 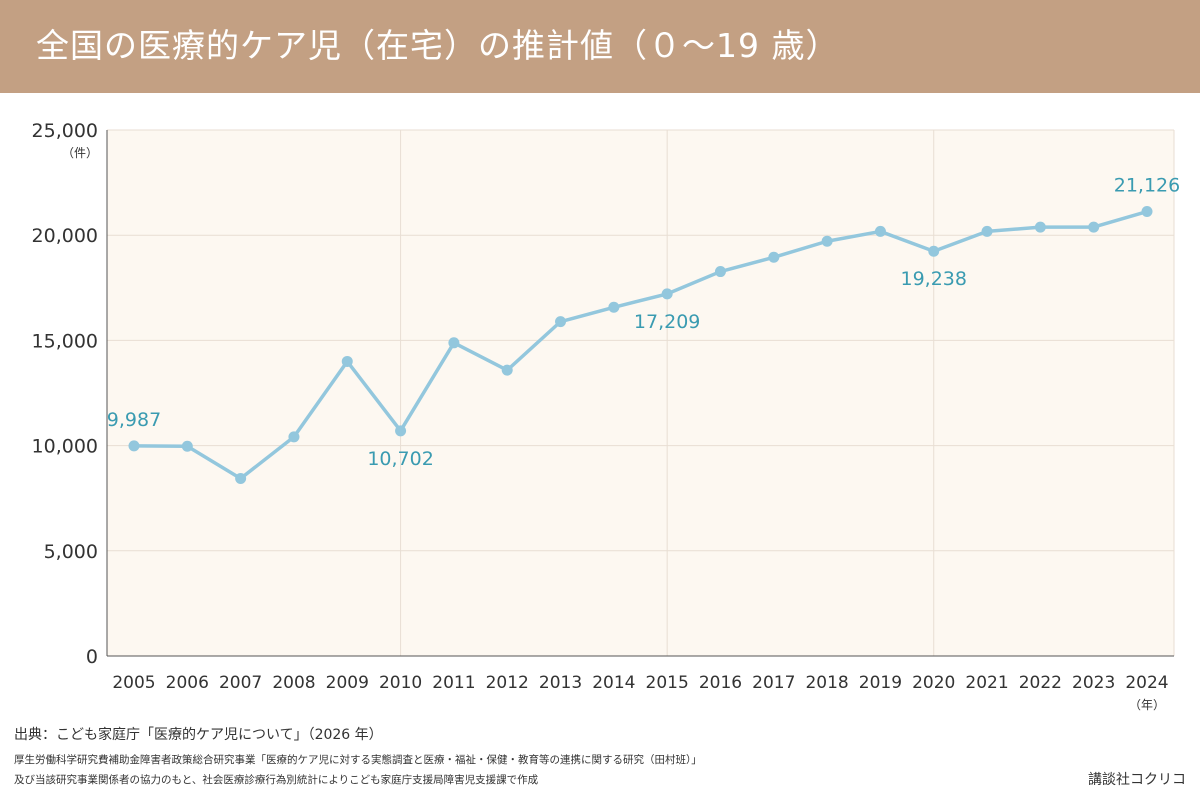 I want to click on y-tick-label: 15,000, so click(x=65, y=341).